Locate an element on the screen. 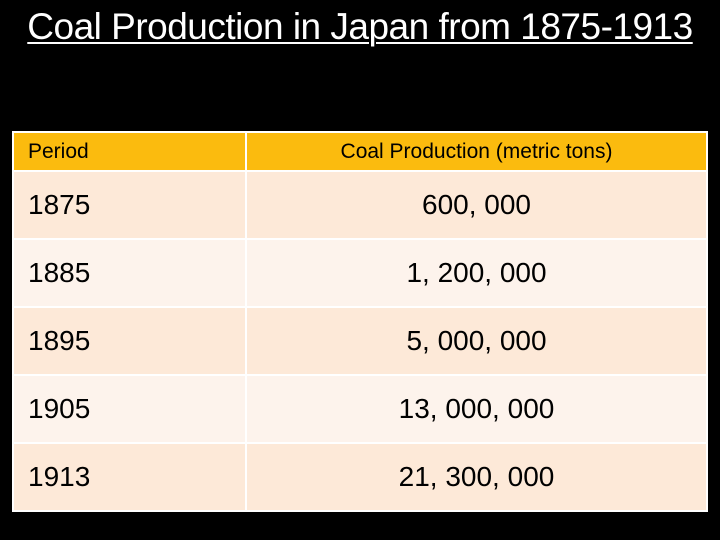 This screenshot has height=540, width=720. table-row: 1905 13, 000, 000 is located at coordinates (360, 409).